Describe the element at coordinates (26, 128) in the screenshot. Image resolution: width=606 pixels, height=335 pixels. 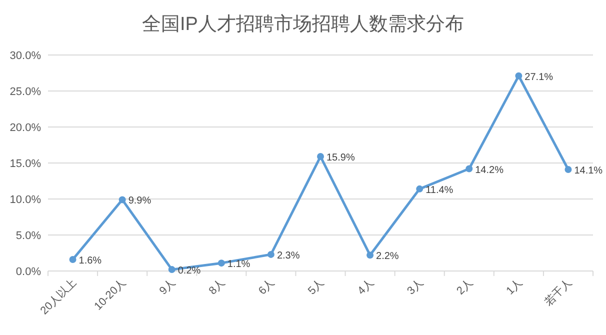
I see `y-tick-label: 20.0%` at that location.